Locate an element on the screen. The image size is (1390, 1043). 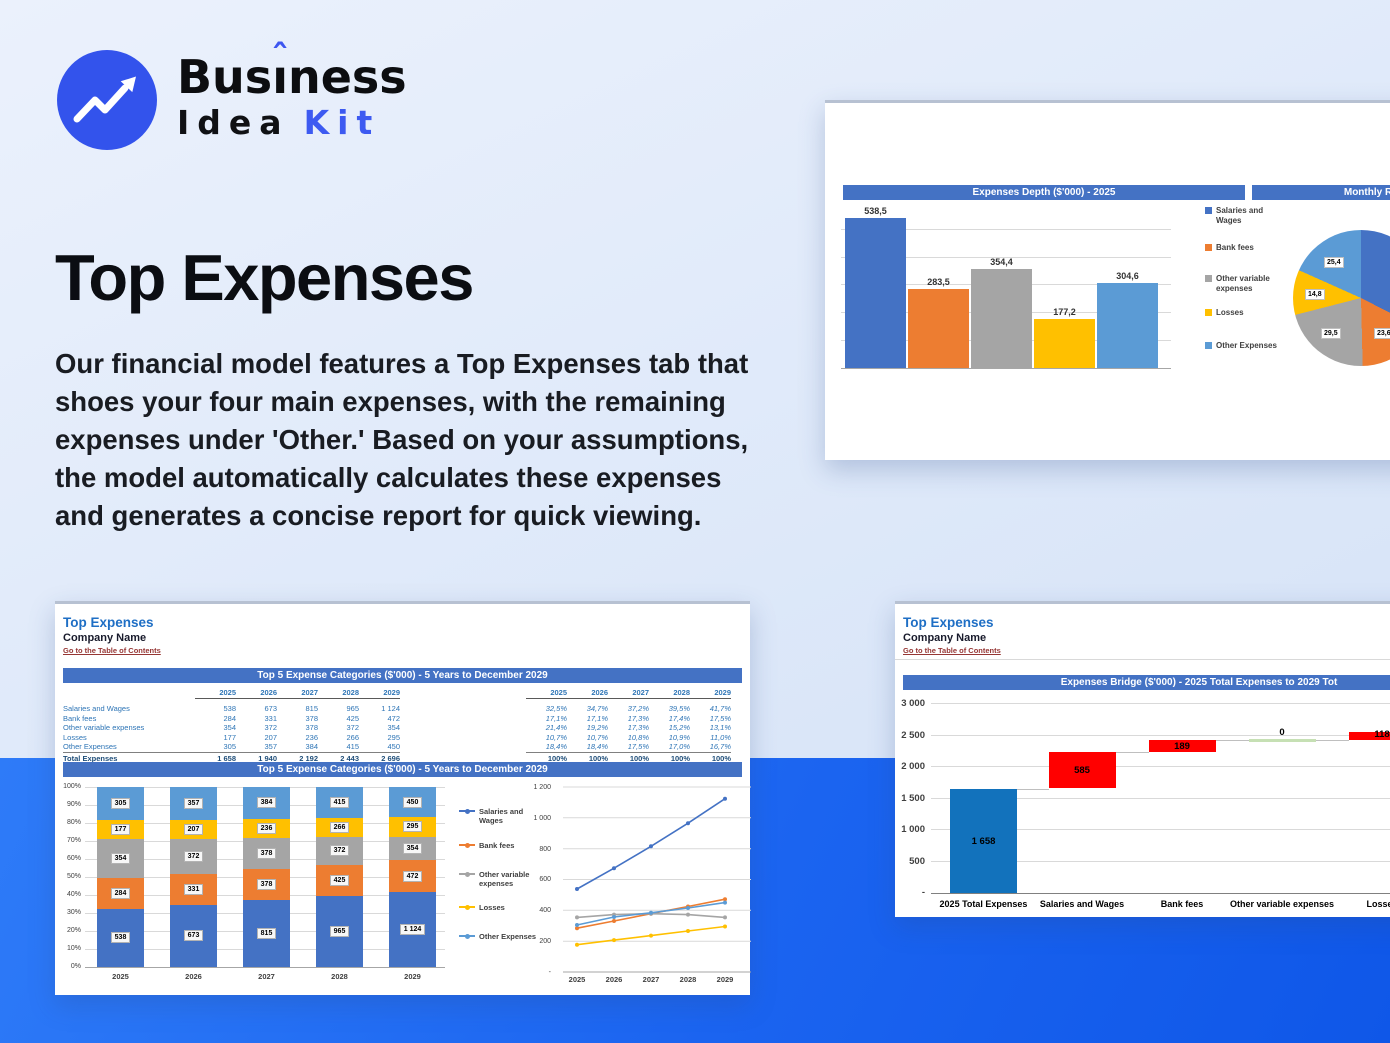
cell: 236 is located at coordinates (311, 737).